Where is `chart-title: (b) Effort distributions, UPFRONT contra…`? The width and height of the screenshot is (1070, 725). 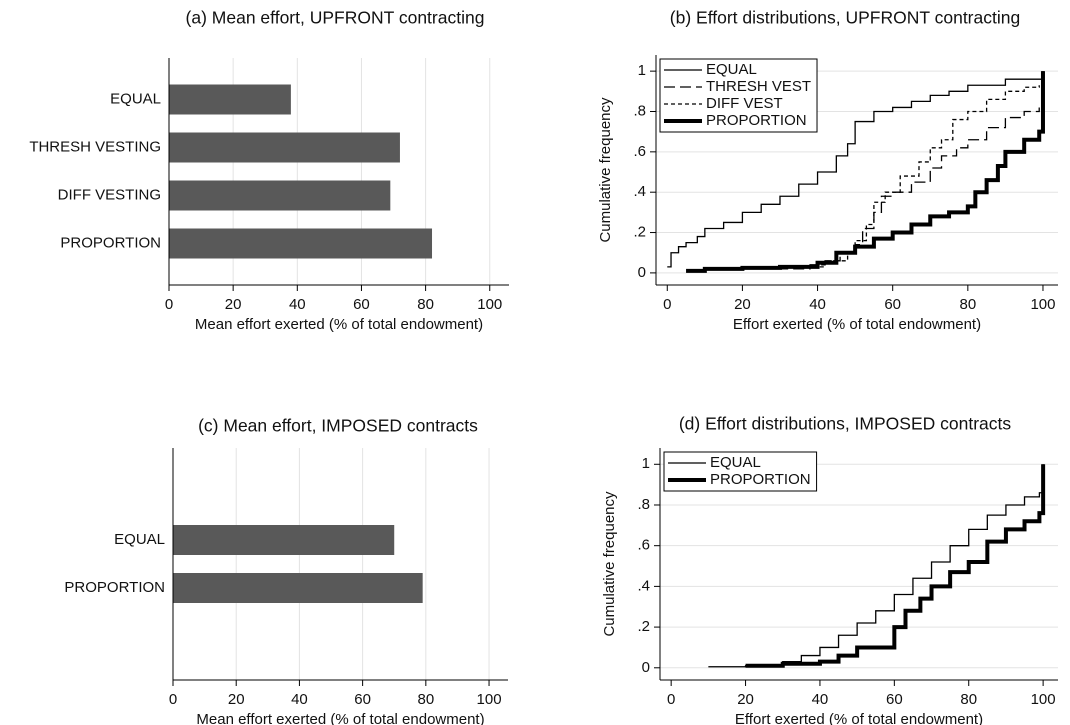 chart-title: (b) Effort distributions, UPFRONT contra… is located at coordinates (845, 18).